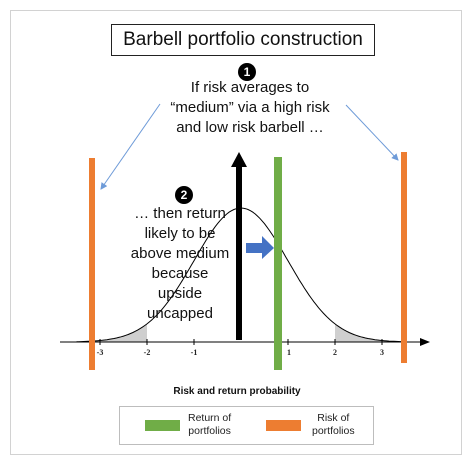  Describe the element at coordinates (425, 342) in the screenshot. I see `x-axis-arrowhead` at that location.